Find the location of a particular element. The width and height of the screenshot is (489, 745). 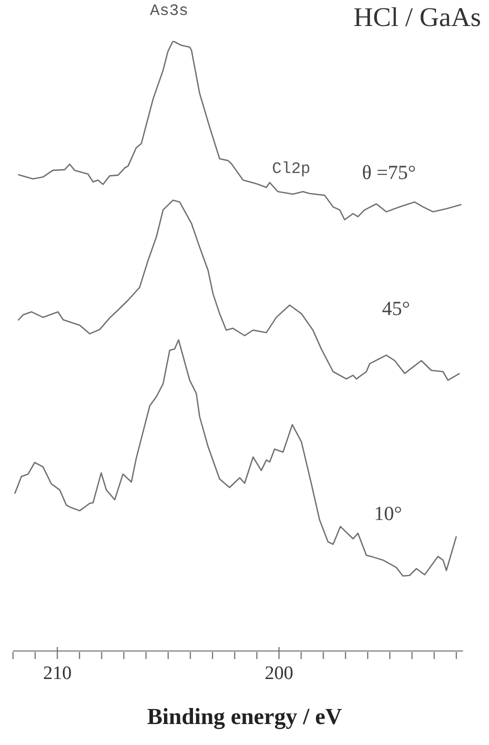

x-tick-label: 200 is located at coordinates (279, 673).